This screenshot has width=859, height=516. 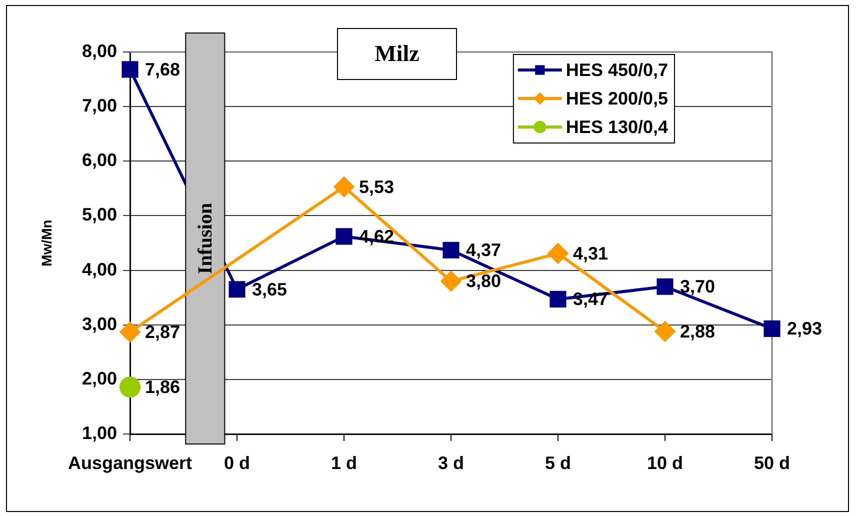 I want to click on data-label: 3,70, so click(x=698, y=286).